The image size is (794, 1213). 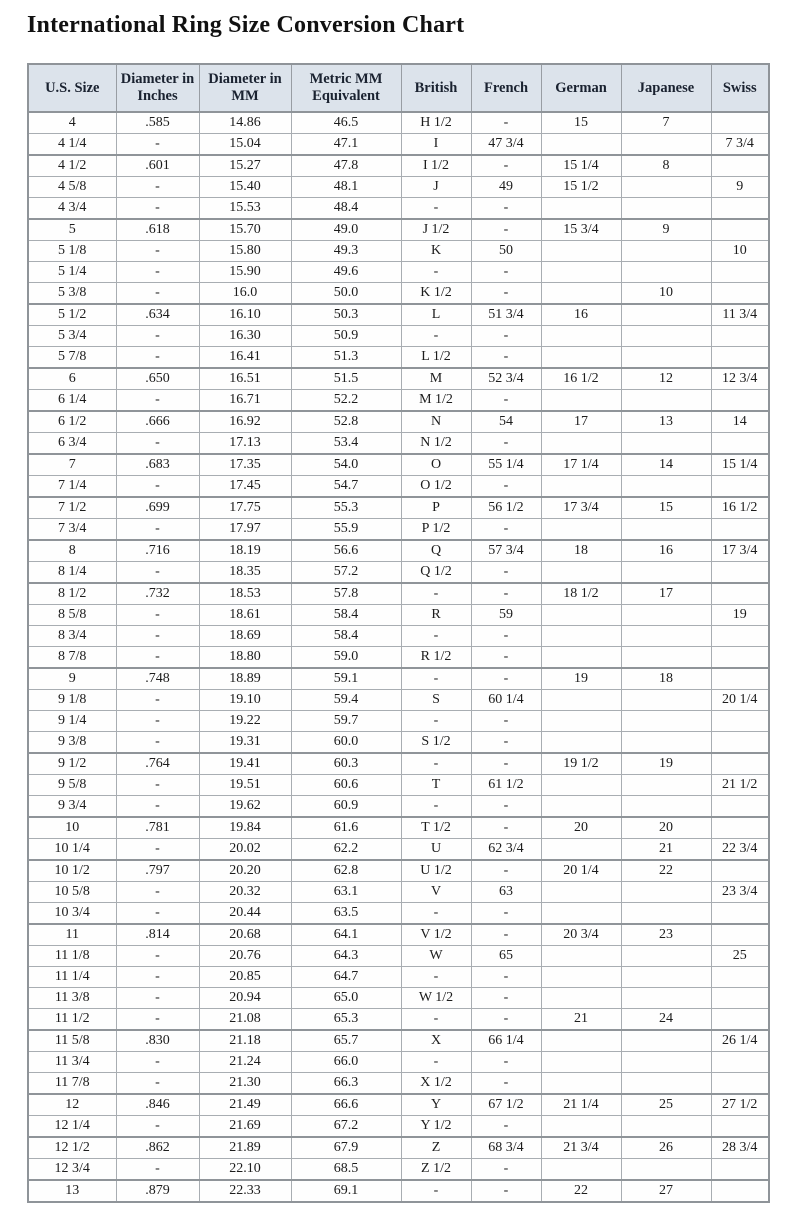 What do you see at coordinates (398, 615) in the screenshot?
I see `table-row: 8 5/8-18.61 58.4 R 59 19` at bounding box center [398, 615].